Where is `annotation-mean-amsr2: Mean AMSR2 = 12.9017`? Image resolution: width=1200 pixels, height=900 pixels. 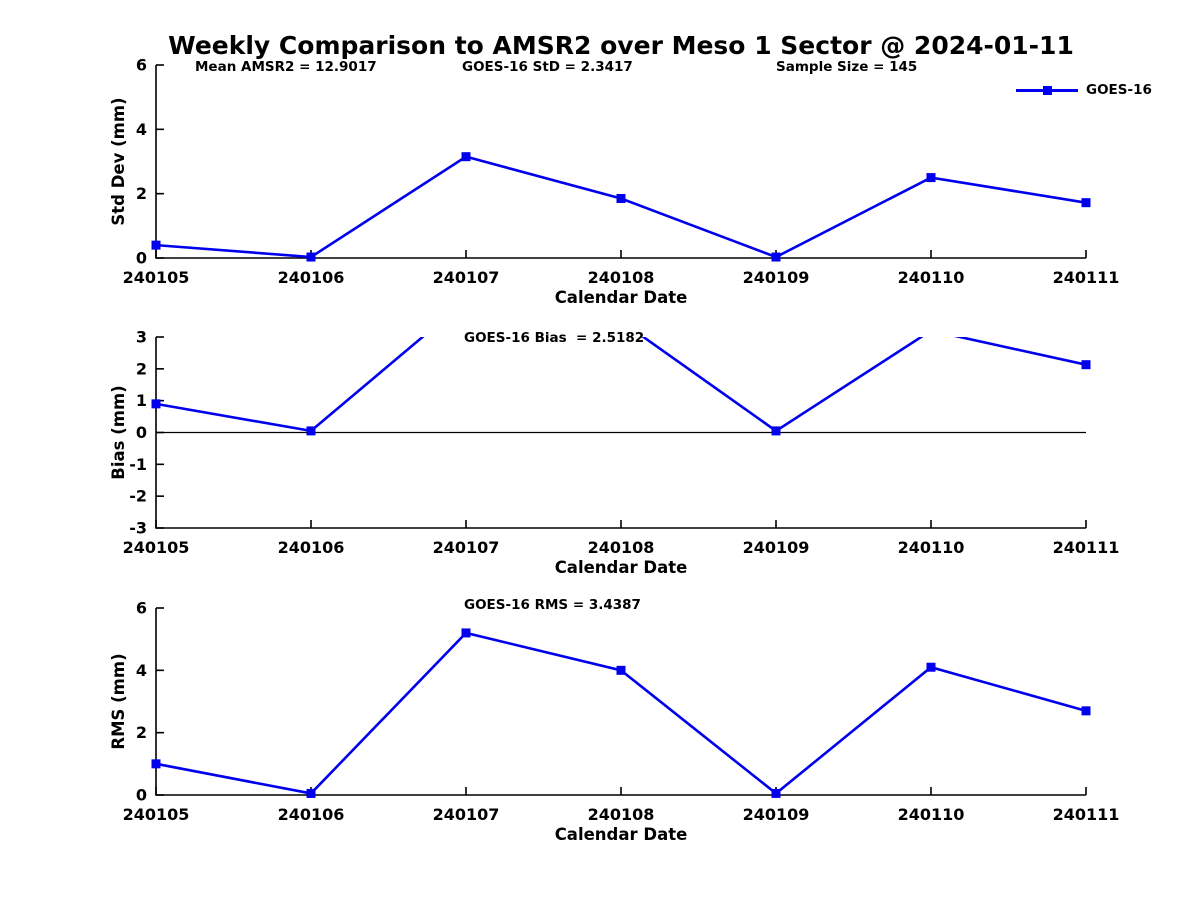
annotation-mean-amsr2: Mean AMSR2 = 12.9017 is located at coordinates (286, 67).